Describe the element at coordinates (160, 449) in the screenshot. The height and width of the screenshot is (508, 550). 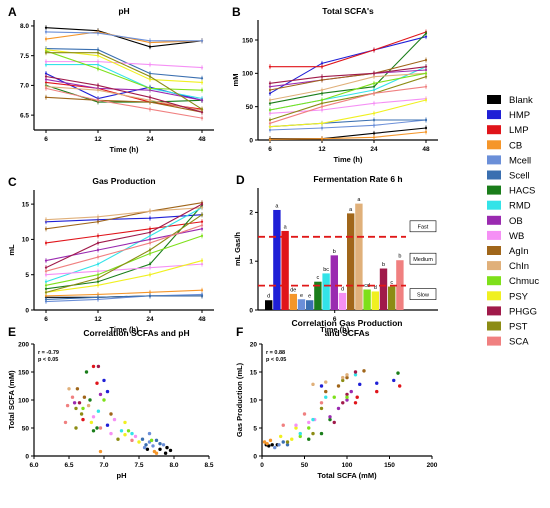
I see `panel-E-point-blank` at that location.